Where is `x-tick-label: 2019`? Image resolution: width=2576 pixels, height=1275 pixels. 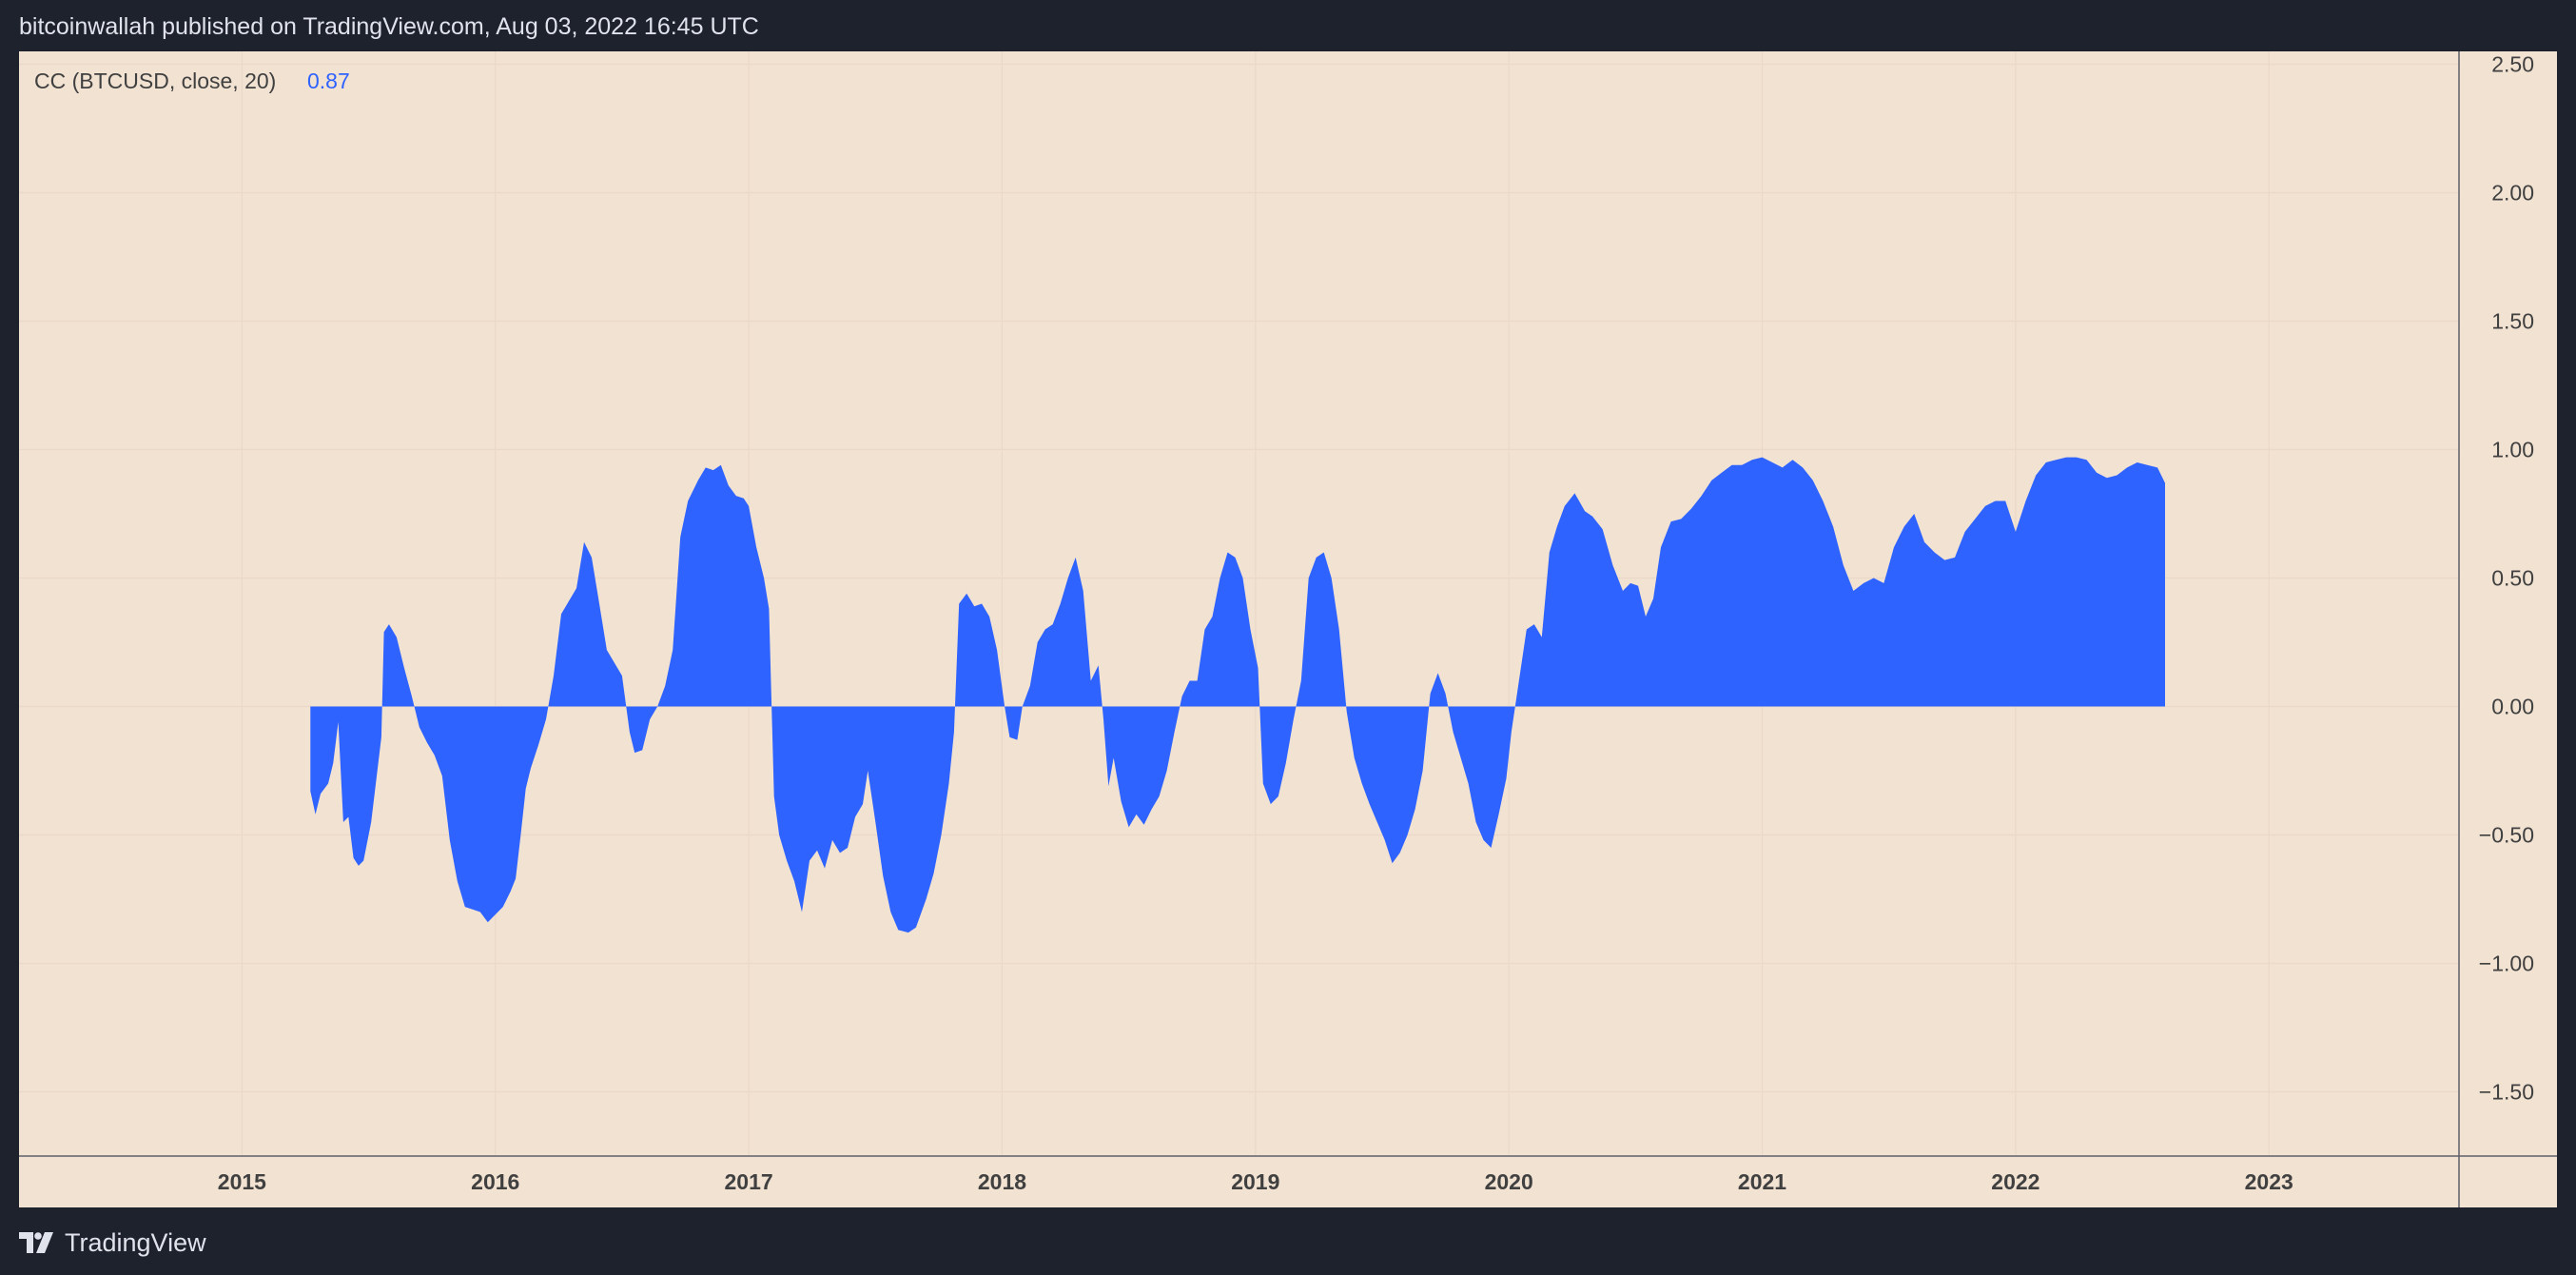 x-tick-label: 2019 is located at coordinates (1255, 1181).